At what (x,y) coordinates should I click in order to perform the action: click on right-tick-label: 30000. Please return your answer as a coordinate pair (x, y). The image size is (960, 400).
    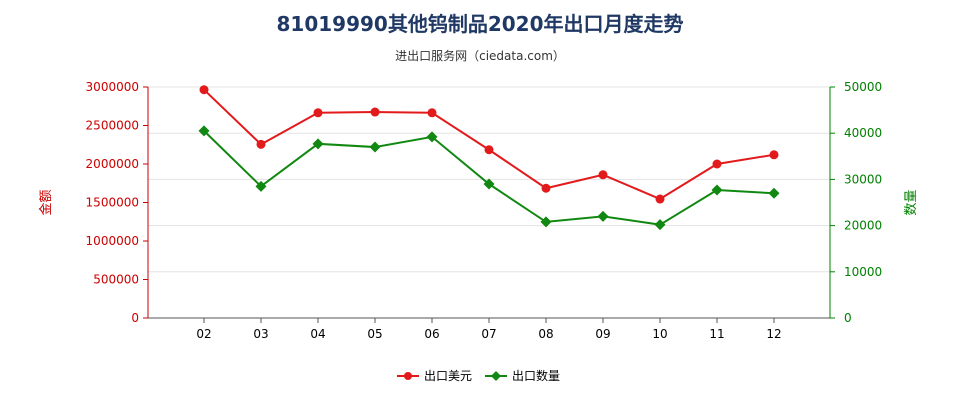
    Looking at the image, I should click on (863, 179).